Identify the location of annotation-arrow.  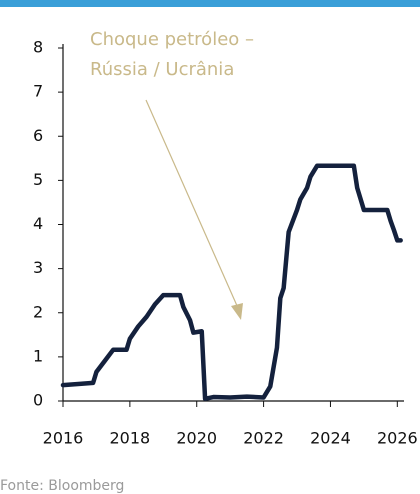
(192, 204).